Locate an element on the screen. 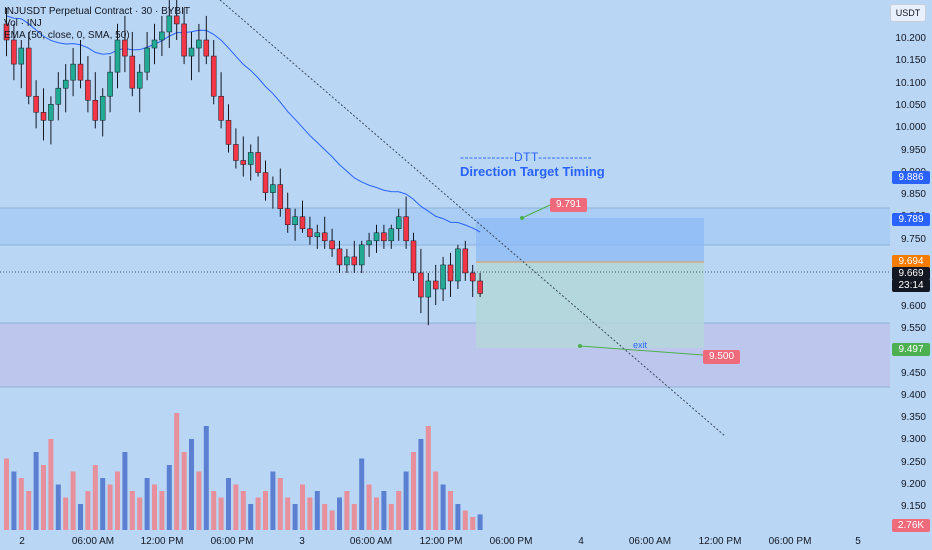 This screenshot has height=550, width=932. symbol-legend: INJUSDT Perpetual Contract · 30 · BYBIT is located at coordinates (97, 11).